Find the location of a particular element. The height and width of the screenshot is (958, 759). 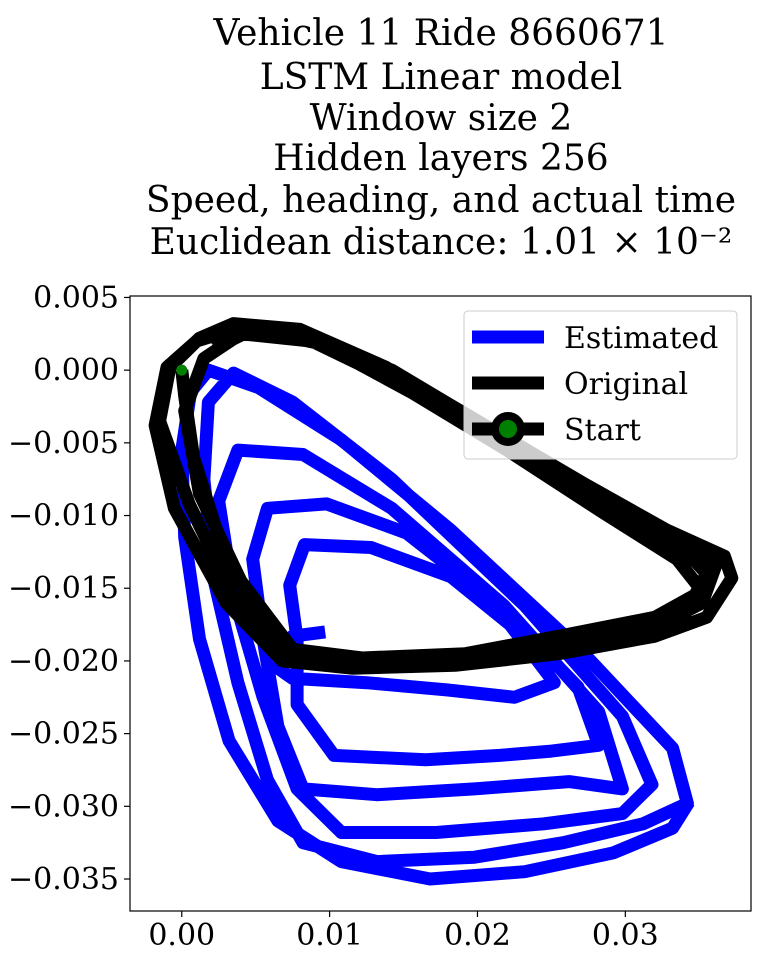

y-tick-label: −0.030 is located at coordinates (63, 806).